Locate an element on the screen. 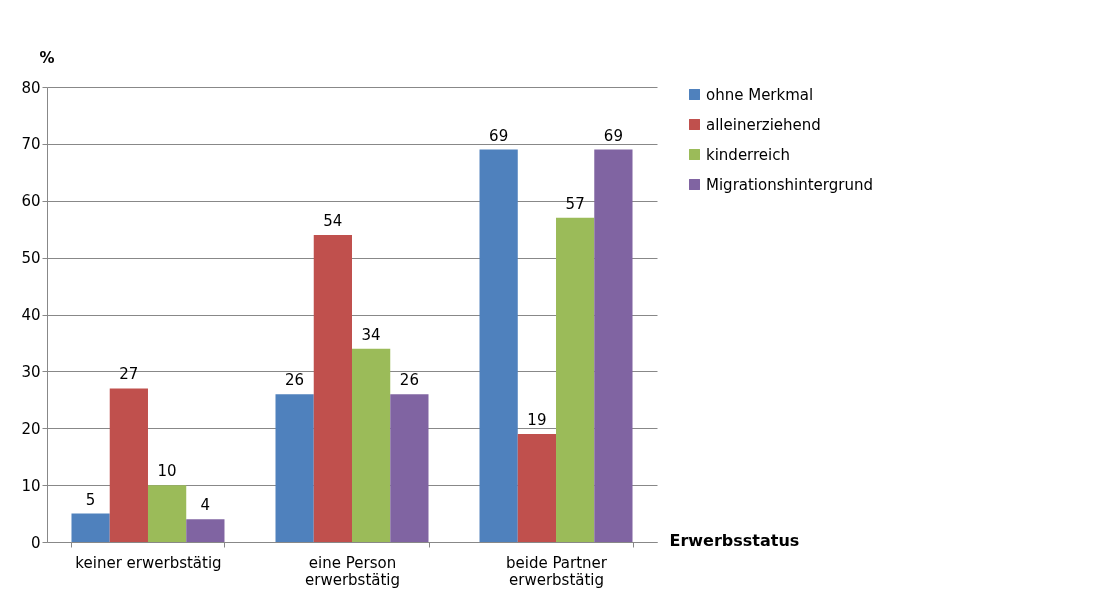  x-tick-label: beide Partner erwerbstätig is located at coordinates (557, 571).